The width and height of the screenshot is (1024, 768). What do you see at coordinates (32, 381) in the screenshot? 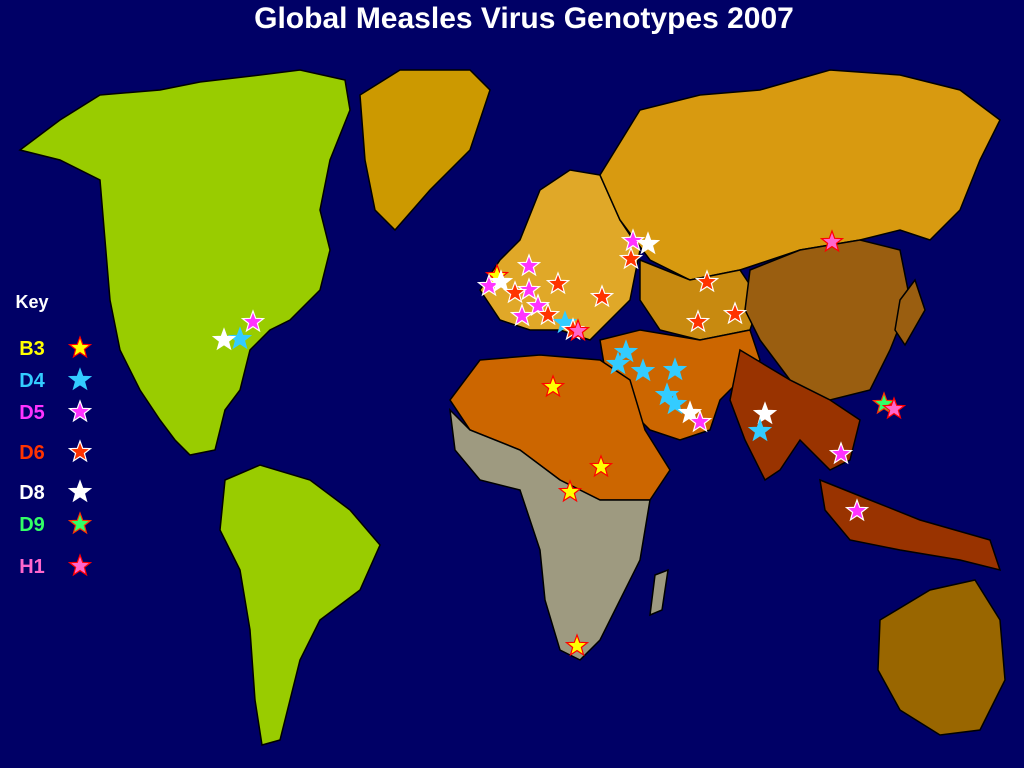
I see `key-label: D4` at bounding box center [32, 381].